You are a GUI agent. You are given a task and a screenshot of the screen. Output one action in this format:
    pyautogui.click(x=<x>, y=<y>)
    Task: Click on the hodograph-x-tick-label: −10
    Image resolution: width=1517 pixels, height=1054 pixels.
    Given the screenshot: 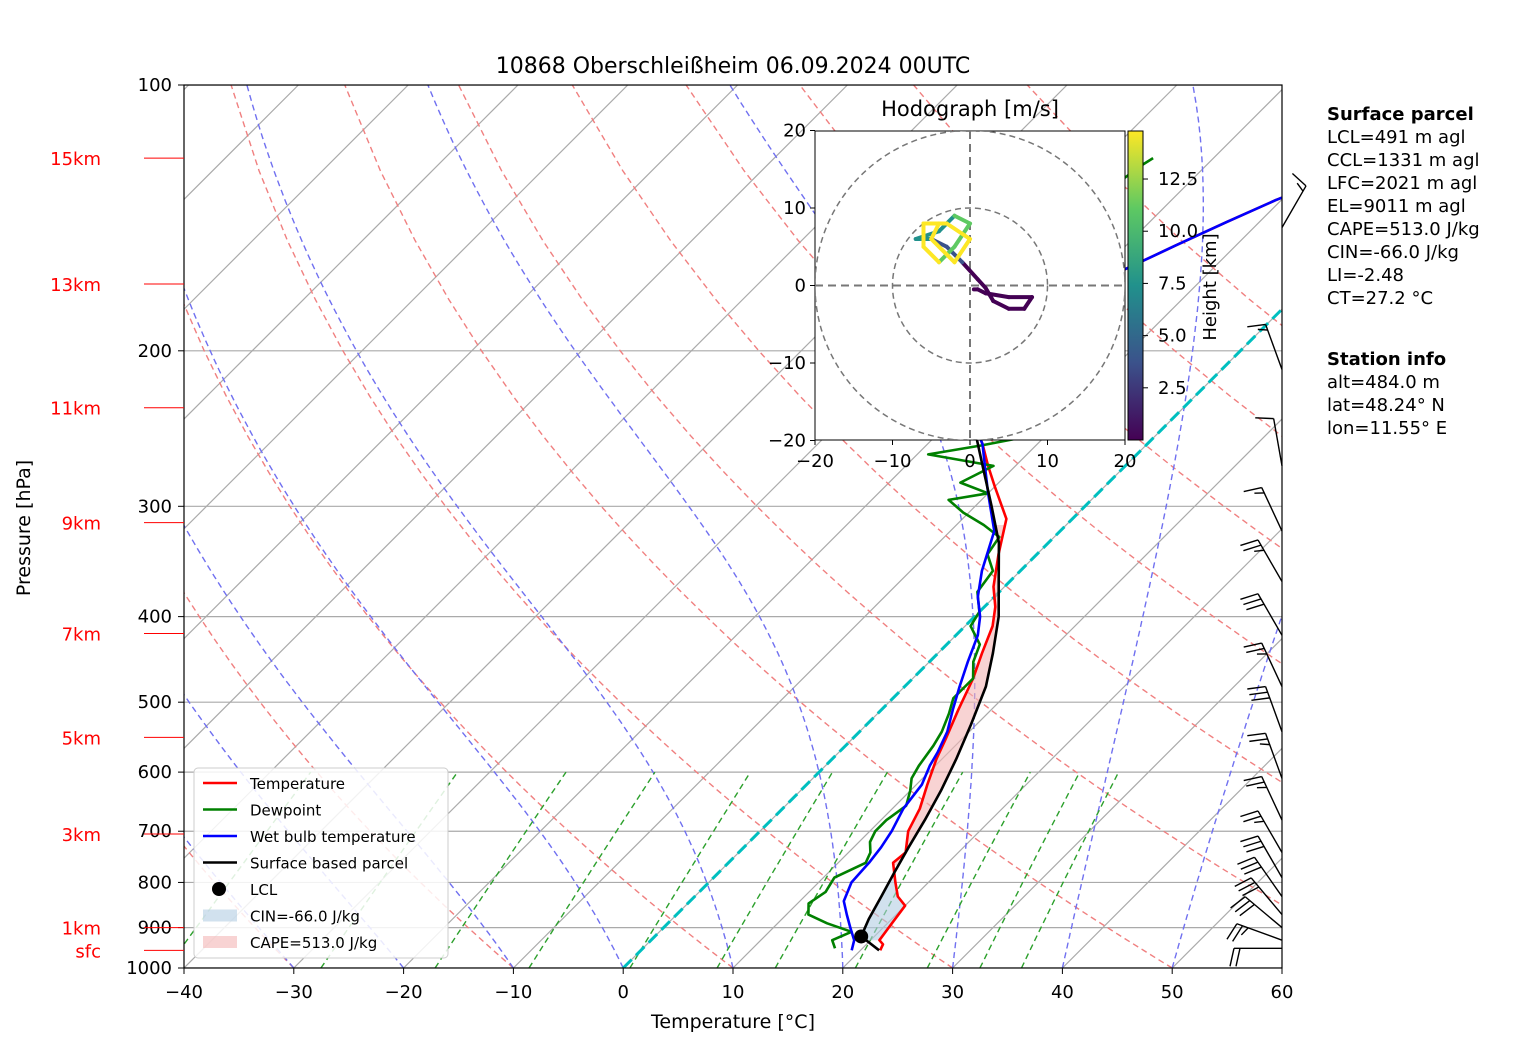 What is the action you would take?
    pyautogui.click(x=893, y=461)
    